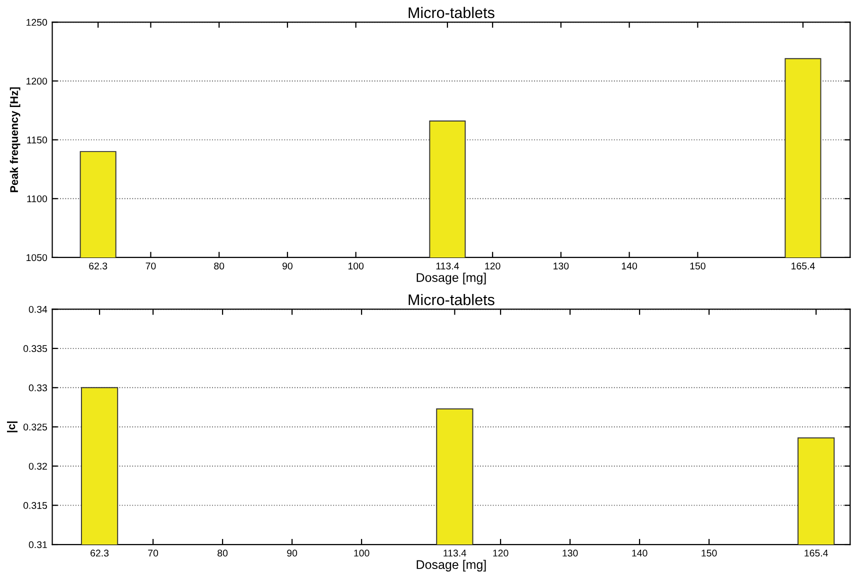  What do you see at coordinates (35, 427) in the screenshot?
I see `y-tick-label: 0.325` at bounding box center [35, 427].